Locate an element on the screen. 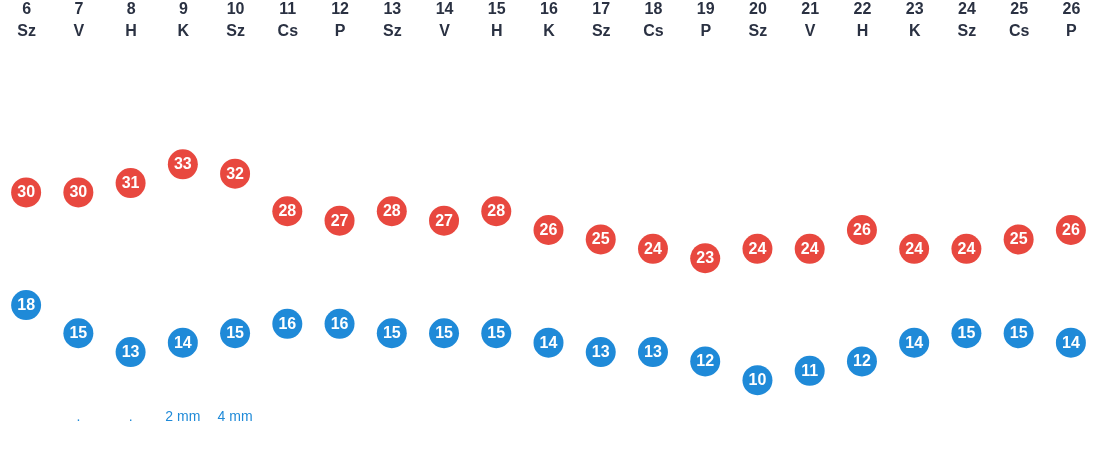 This screenshot has width=1097, height=473. x-tick-label: 7 V is located at coordinates (79, 19).